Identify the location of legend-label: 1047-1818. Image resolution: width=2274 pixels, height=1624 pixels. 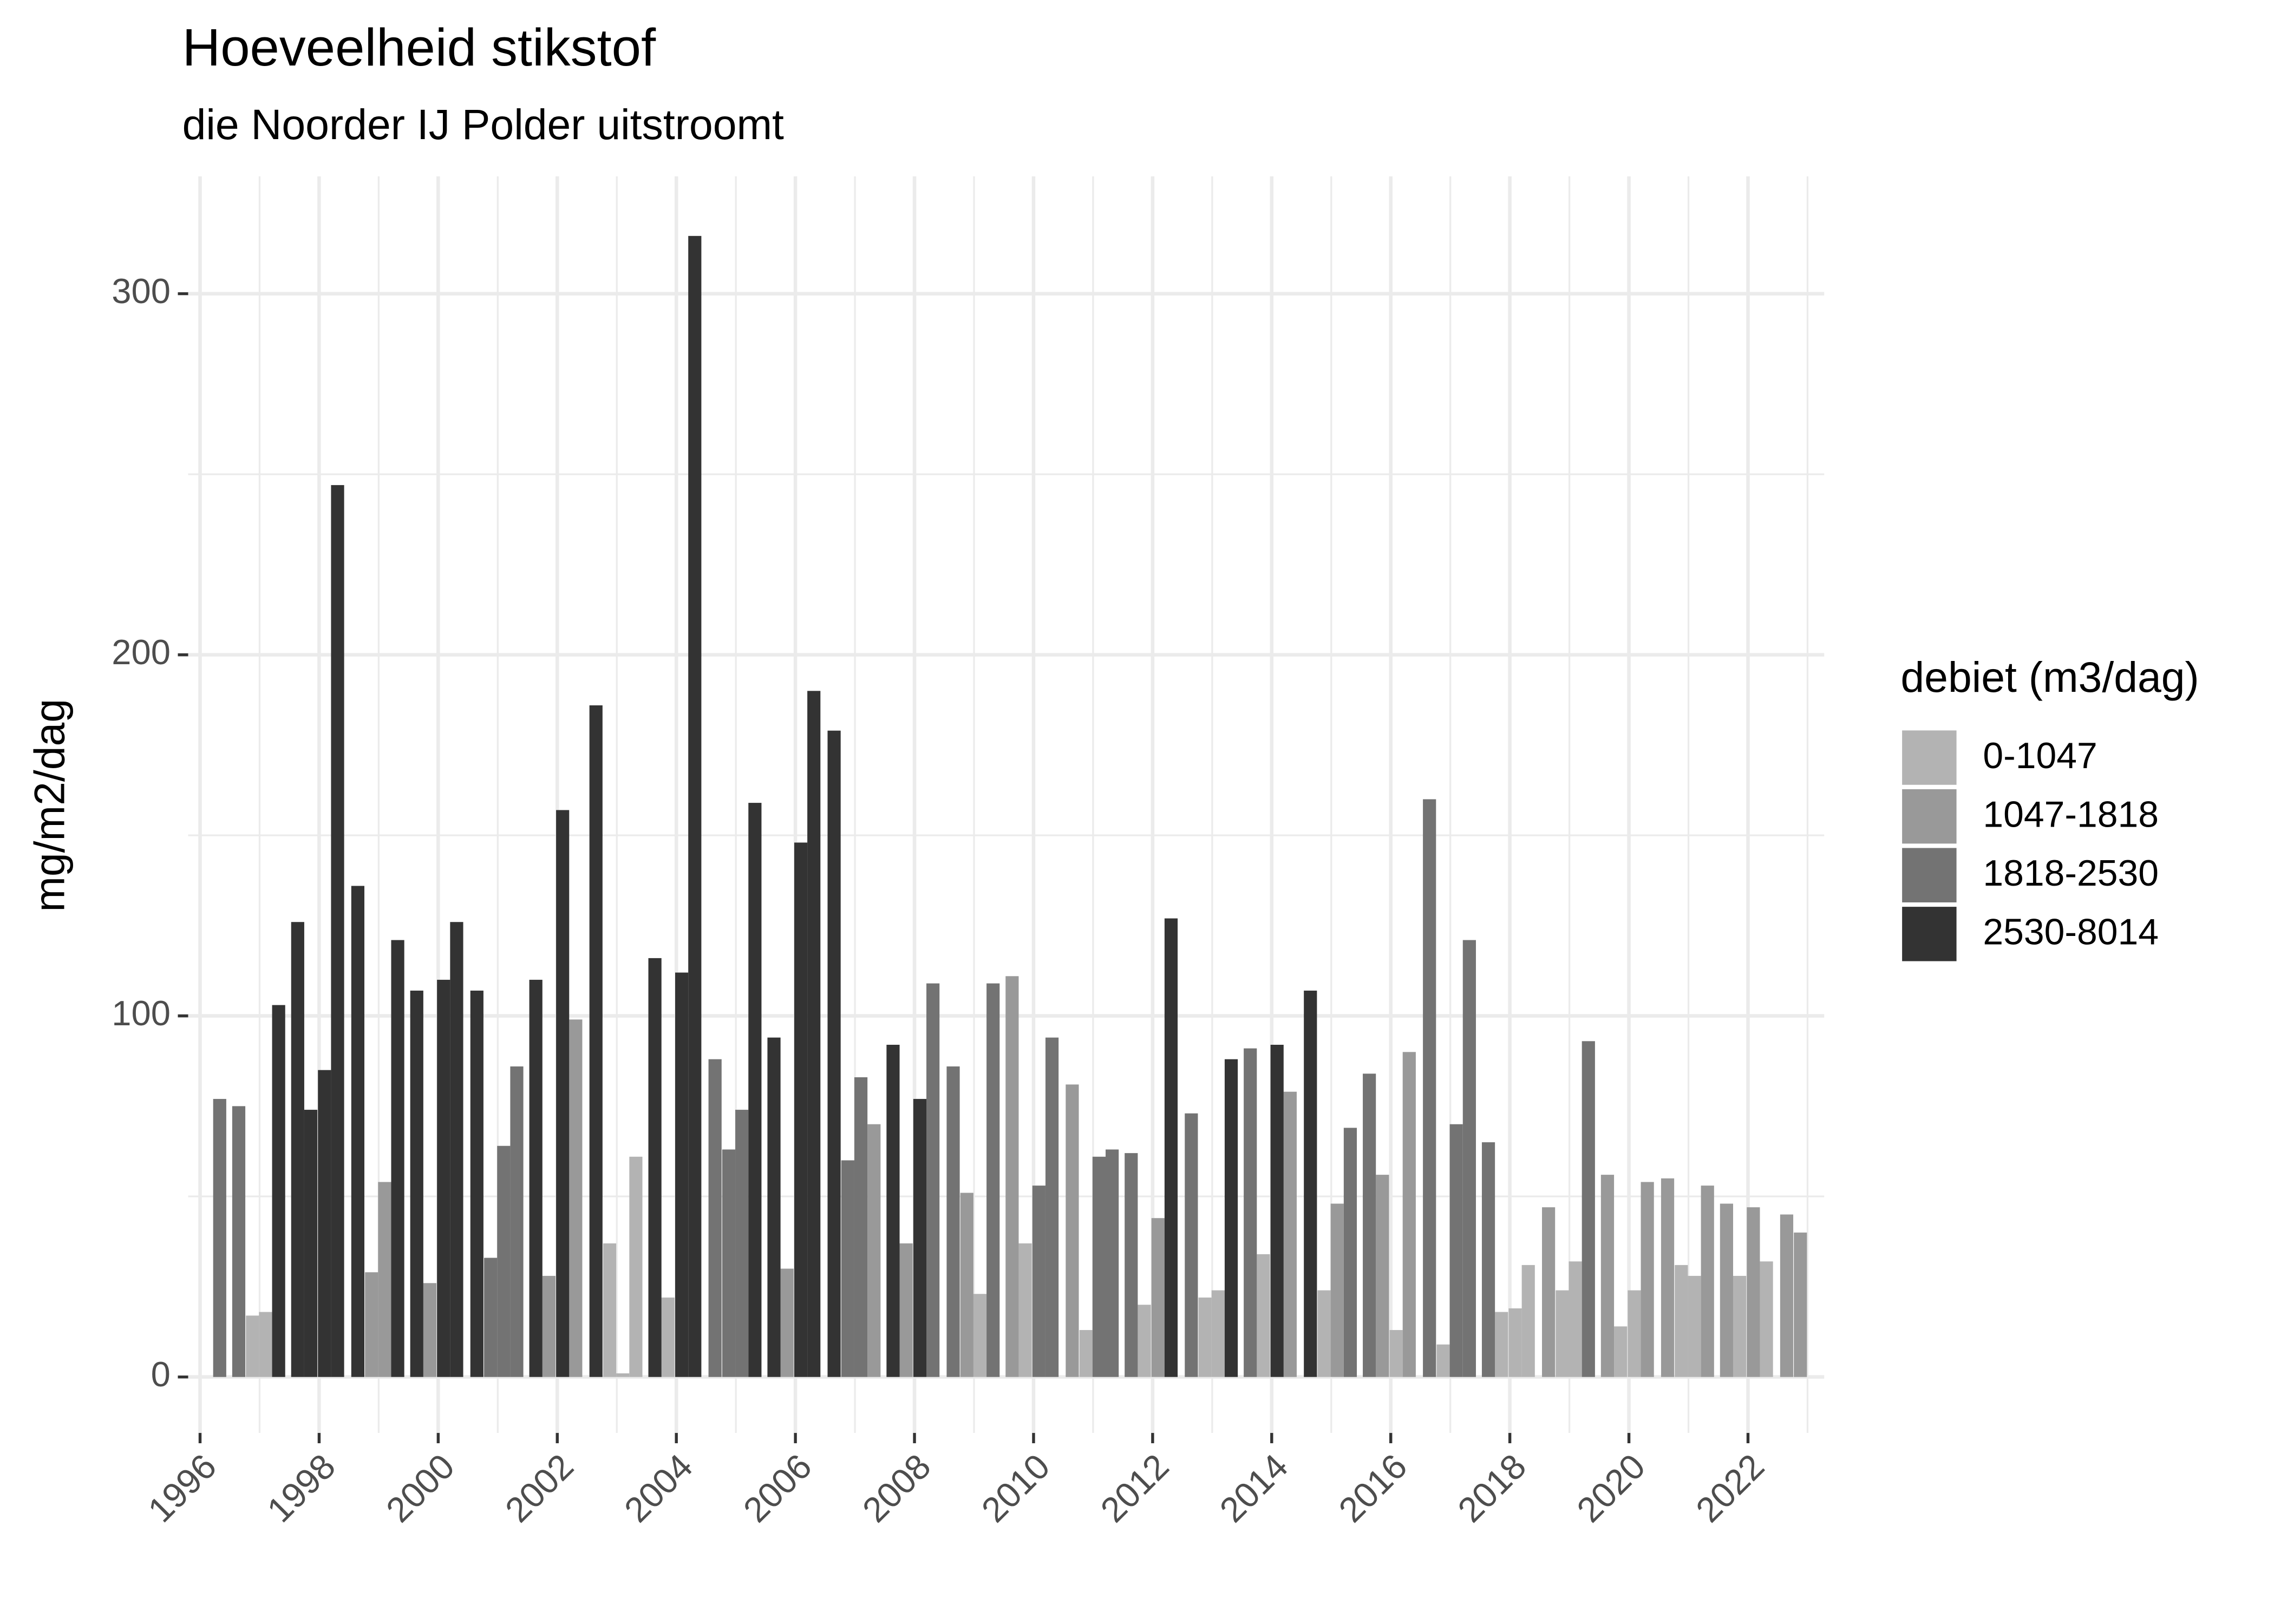
(2071, 814).